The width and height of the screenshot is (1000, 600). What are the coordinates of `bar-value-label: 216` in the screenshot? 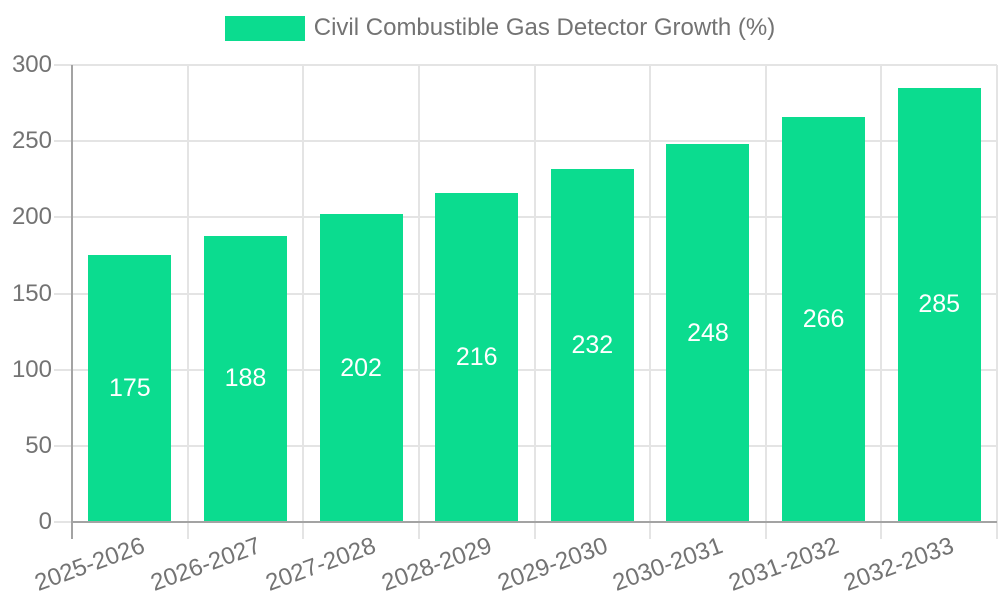 It's located at (476, 356).